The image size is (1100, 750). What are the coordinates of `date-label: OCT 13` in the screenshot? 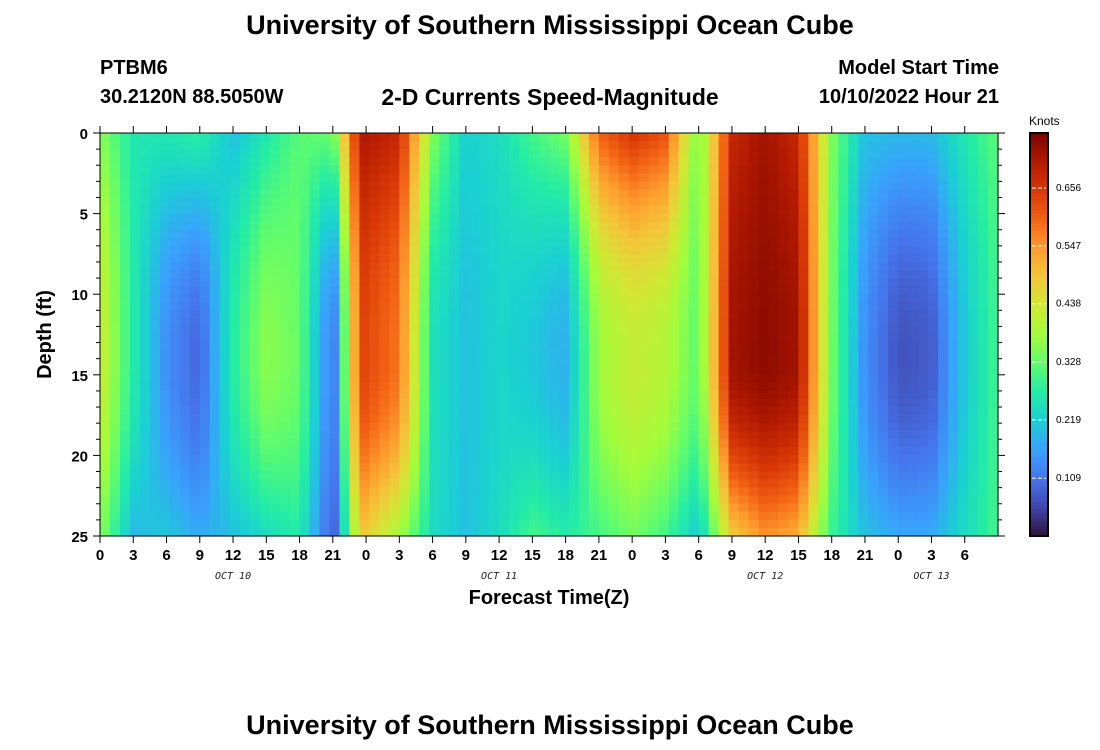 It's located at (931, 576).